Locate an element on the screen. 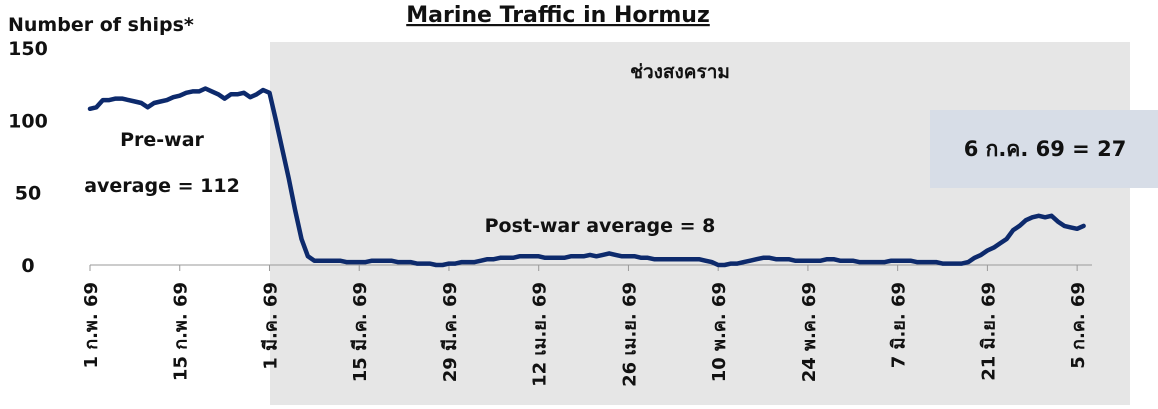  annotation: Post-war average = 8 is located at coordinates (600, 226).